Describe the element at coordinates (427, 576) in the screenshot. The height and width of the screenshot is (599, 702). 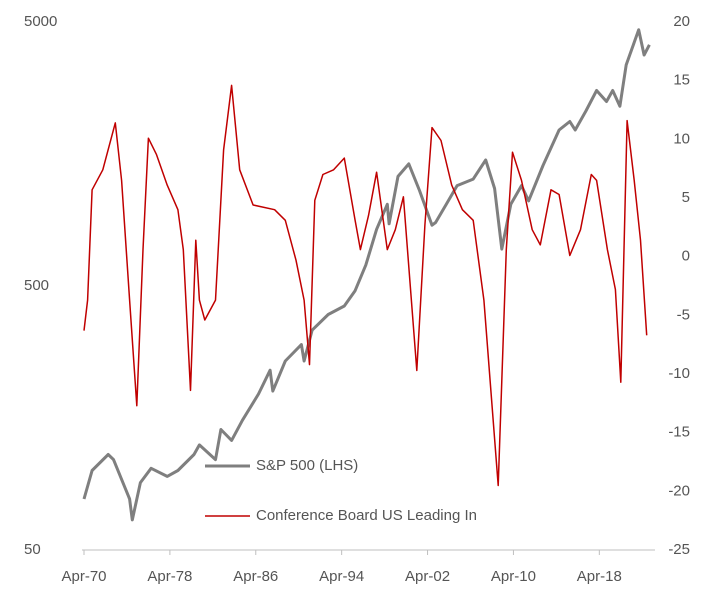
I see `x-tick-label: Apr-02` at that location.